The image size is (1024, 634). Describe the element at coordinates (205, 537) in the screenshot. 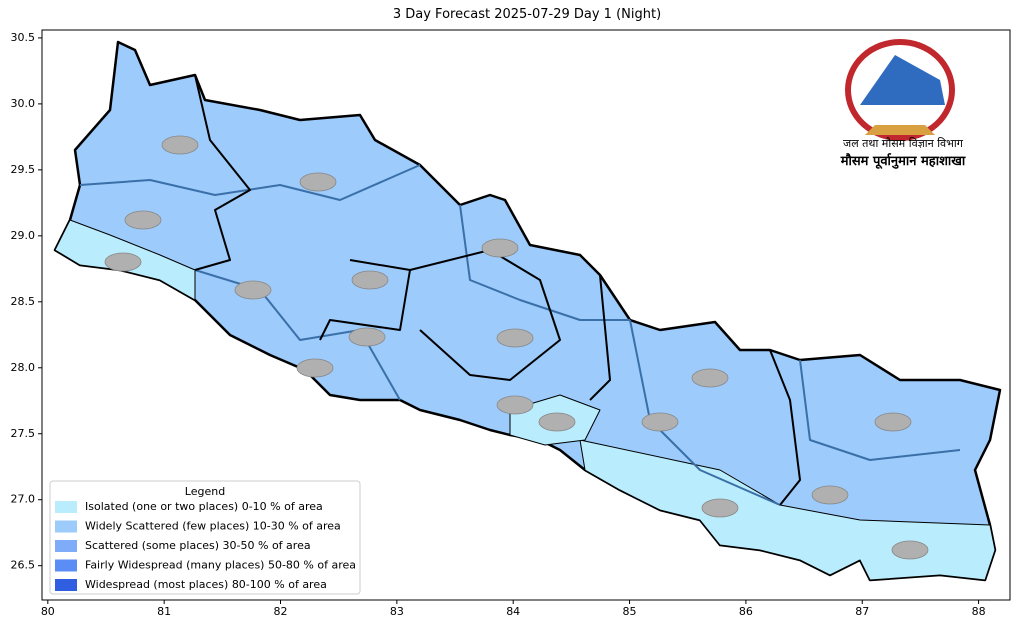

I see `legend-box` at that location.